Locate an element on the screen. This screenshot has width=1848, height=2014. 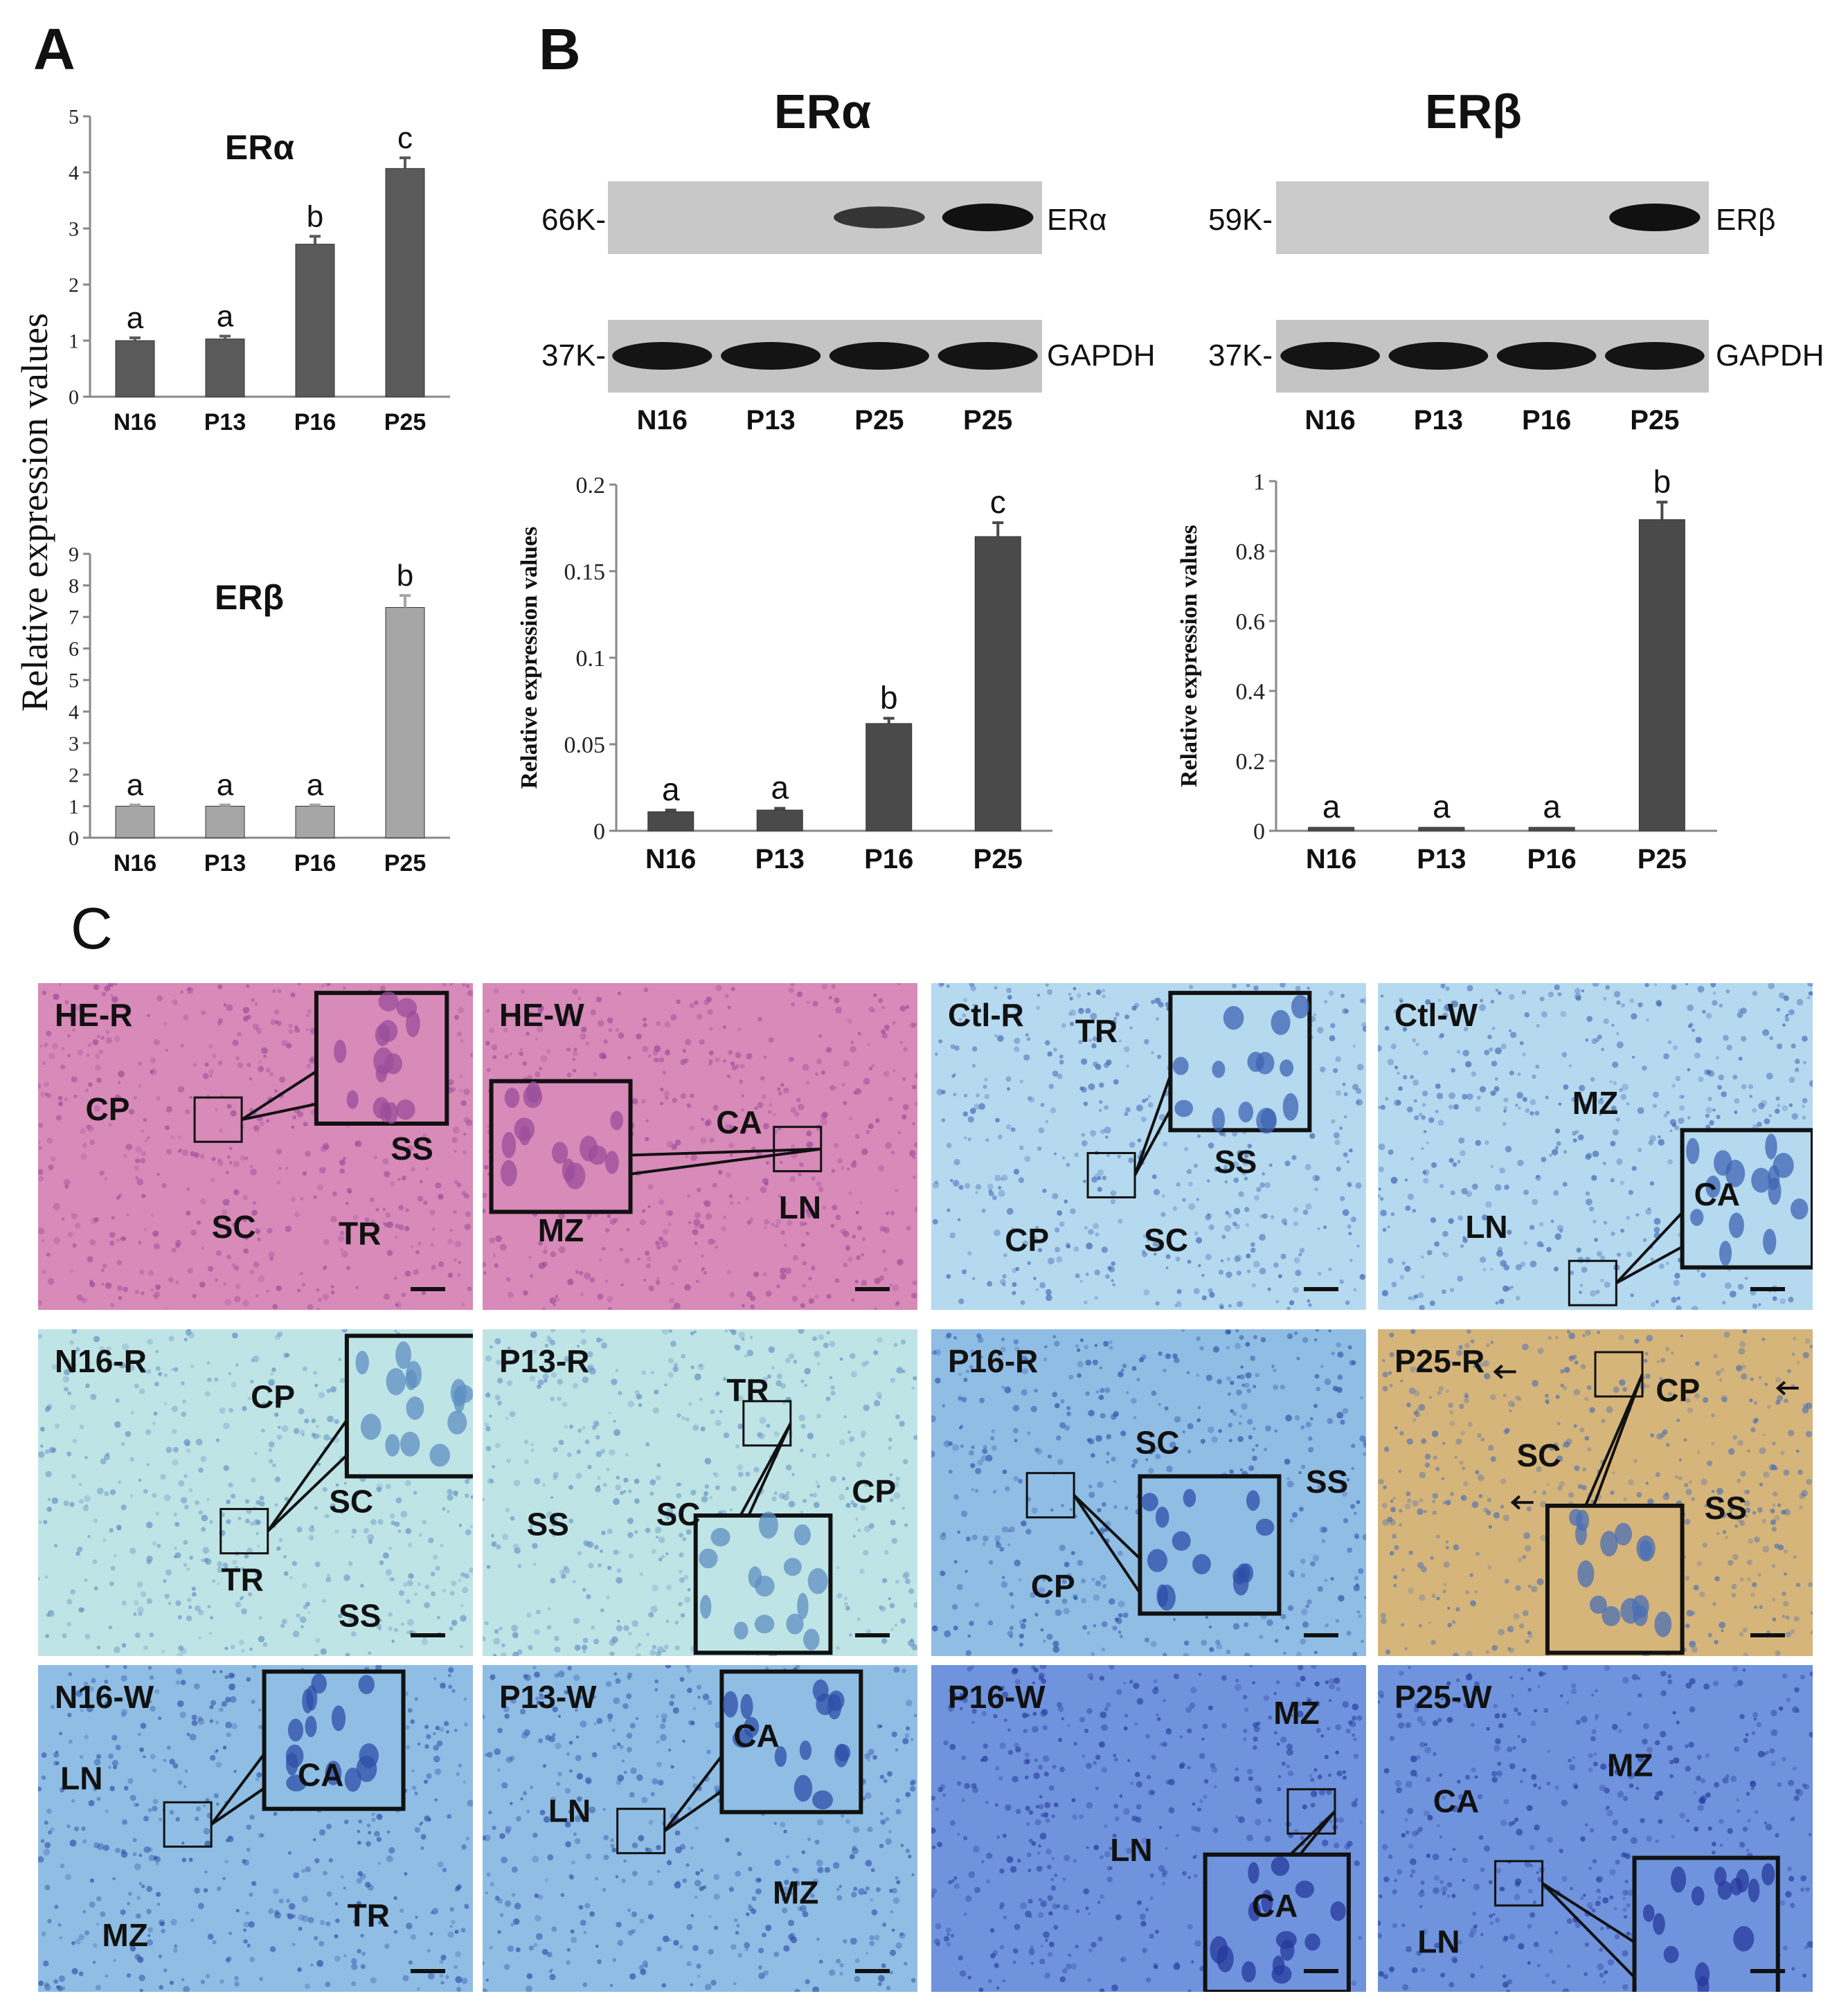
inset-nucleus is located at coordinates (708, 1558).